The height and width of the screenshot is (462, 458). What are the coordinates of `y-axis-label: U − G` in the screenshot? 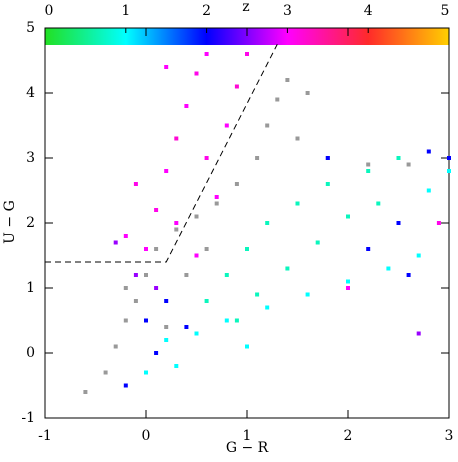 It's located at (10, 222).